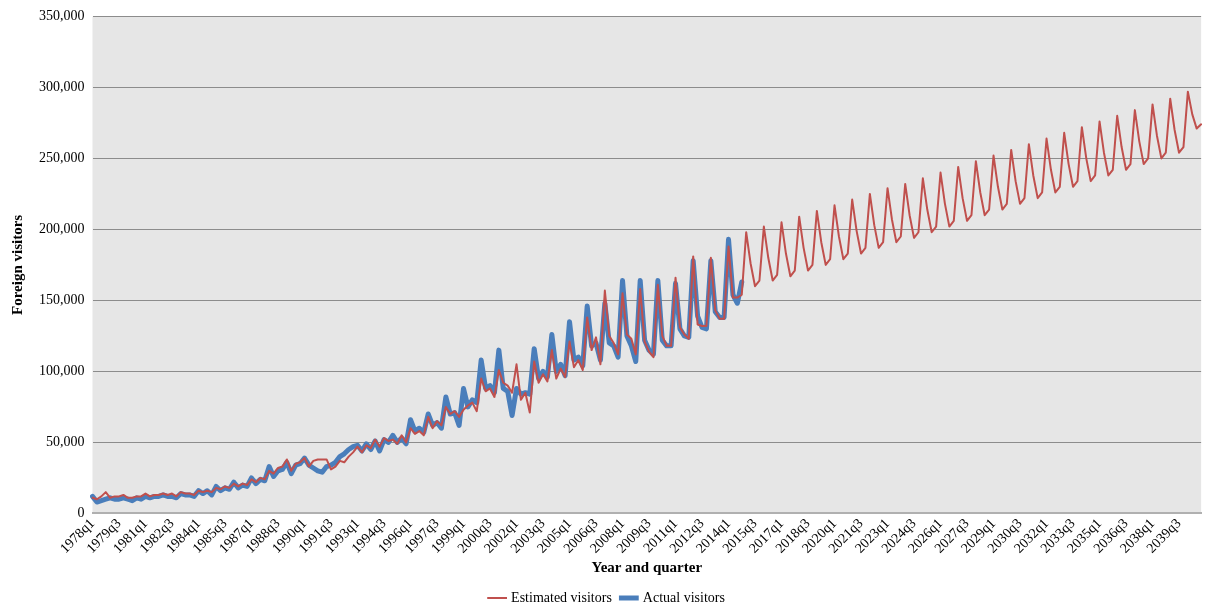 This screenshot has height=615, width=1215. I want to click on y-tick-label: 100,000, so click(62, 371).